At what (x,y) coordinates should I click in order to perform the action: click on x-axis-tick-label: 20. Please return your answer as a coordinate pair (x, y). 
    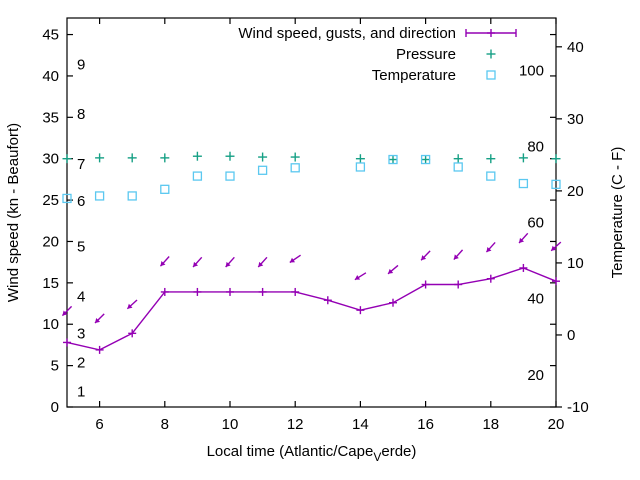
    Looking at the image, I should click on (556, 424).